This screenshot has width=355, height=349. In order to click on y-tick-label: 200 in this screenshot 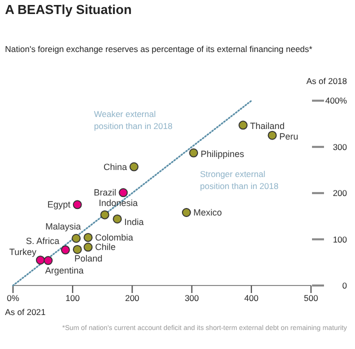, I will do `click(340, 193)`.